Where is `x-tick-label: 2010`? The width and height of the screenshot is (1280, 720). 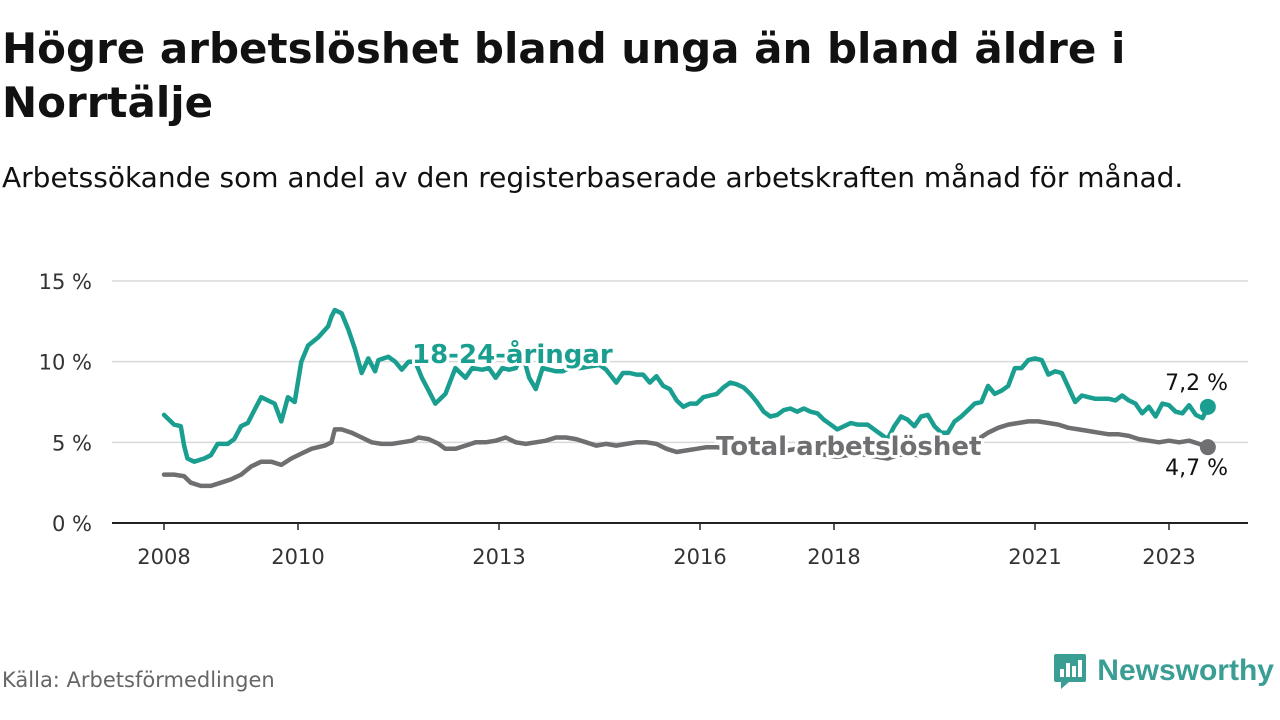 x-tick-label: 2010 is located at coordinates (297, 557).